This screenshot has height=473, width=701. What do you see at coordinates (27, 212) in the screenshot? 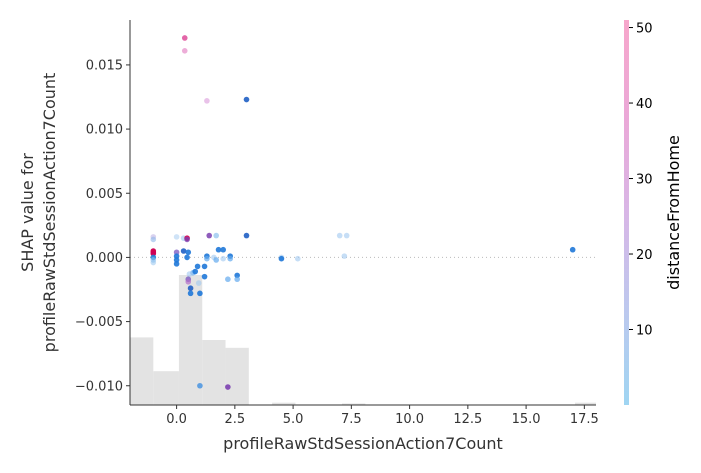
I see `y-axis-label-line-1: SHAP value for` at bounding box center [27, 212].